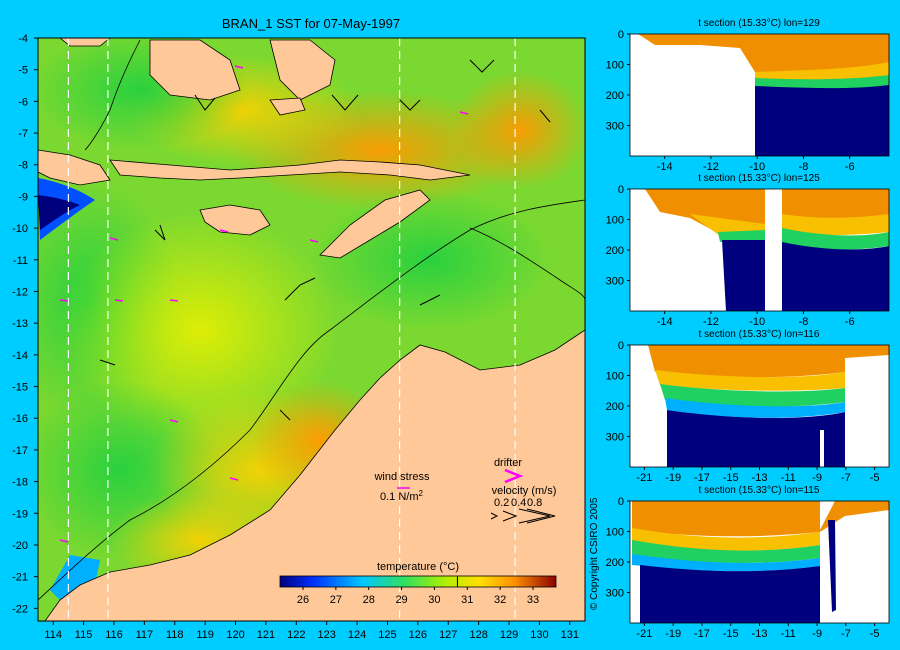 The width and height of the screenshot is (900, 650). Describe the element at coordinates (327, 635) in the screenshot. I see `x-tick-label: 123` at that location.